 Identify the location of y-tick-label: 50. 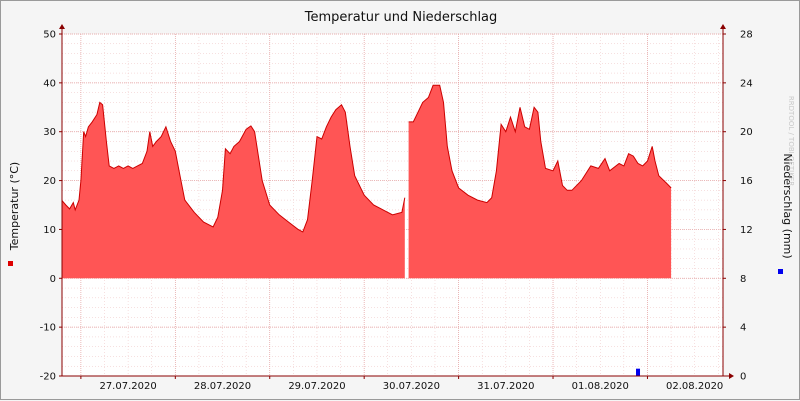
(49, 35).